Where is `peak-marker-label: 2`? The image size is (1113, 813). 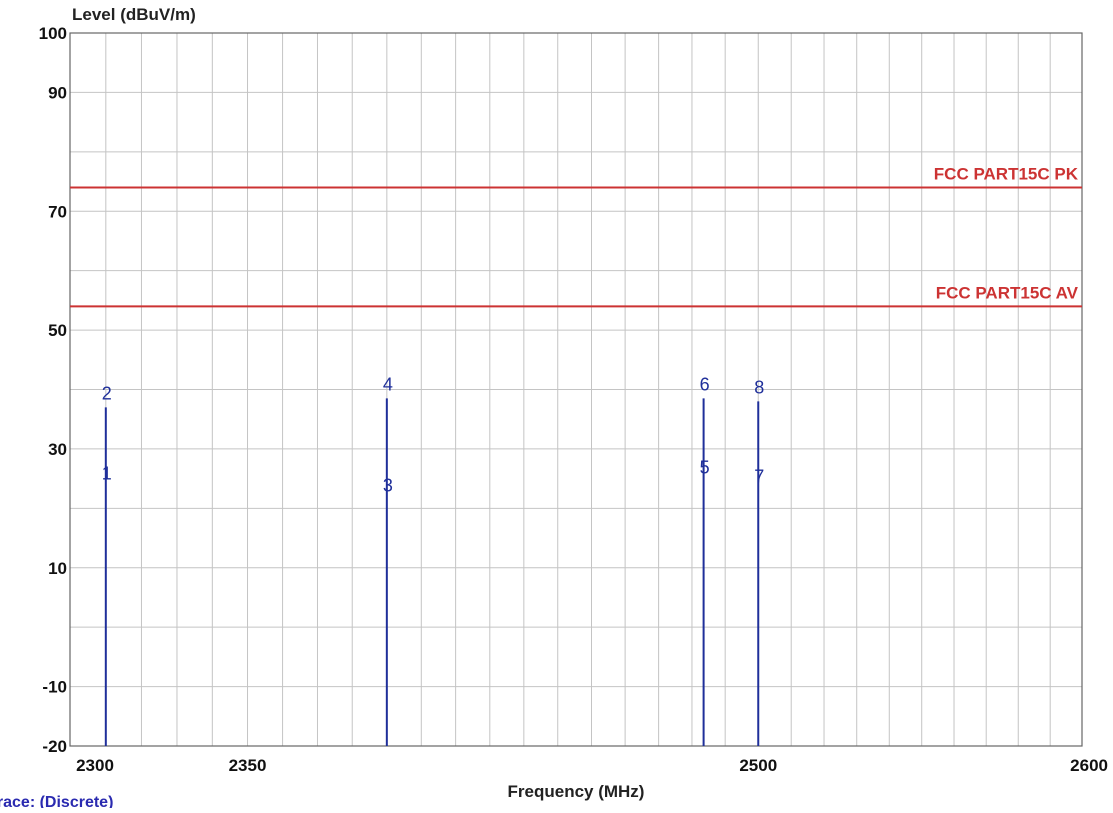
peak-marker-label: 2 is located at coordinates (107, 393).